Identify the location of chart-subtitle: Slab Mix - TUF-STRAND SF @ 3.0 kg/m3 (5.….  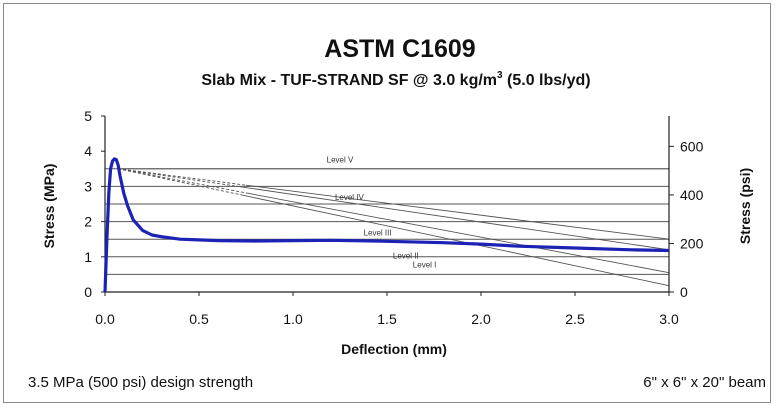
(395, 79).